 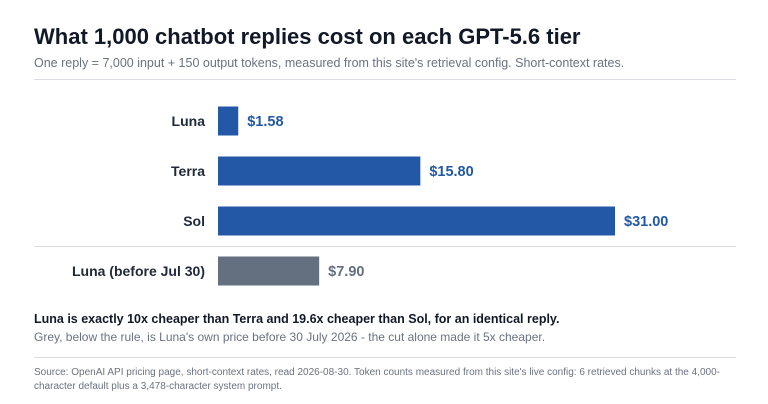 What do you see at coordinates (138, 271) in the screenshot?
I see `category-label: Luna (before Jul 30)` at bounding box center [138, 271].